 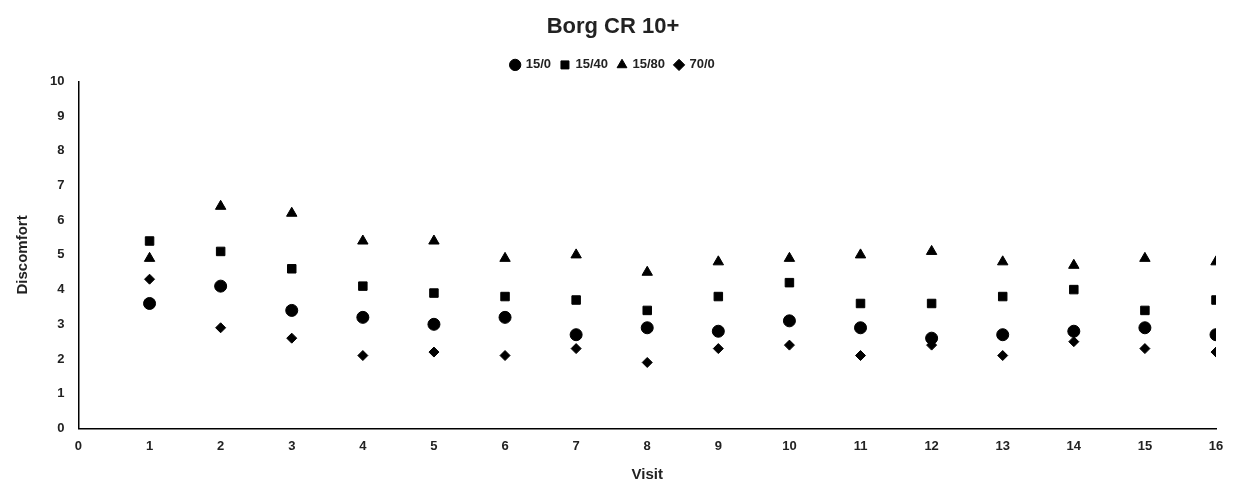 I want to click on y-tick-label: 0, so click(x=61, y=427).